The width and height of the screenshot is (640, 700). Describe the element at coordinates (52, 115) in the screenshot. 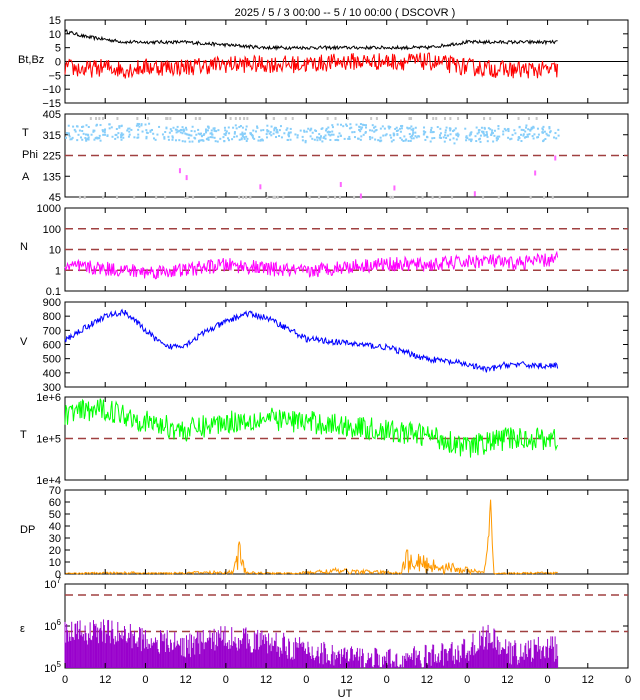

I see `y-tick-label: 405` at that location.